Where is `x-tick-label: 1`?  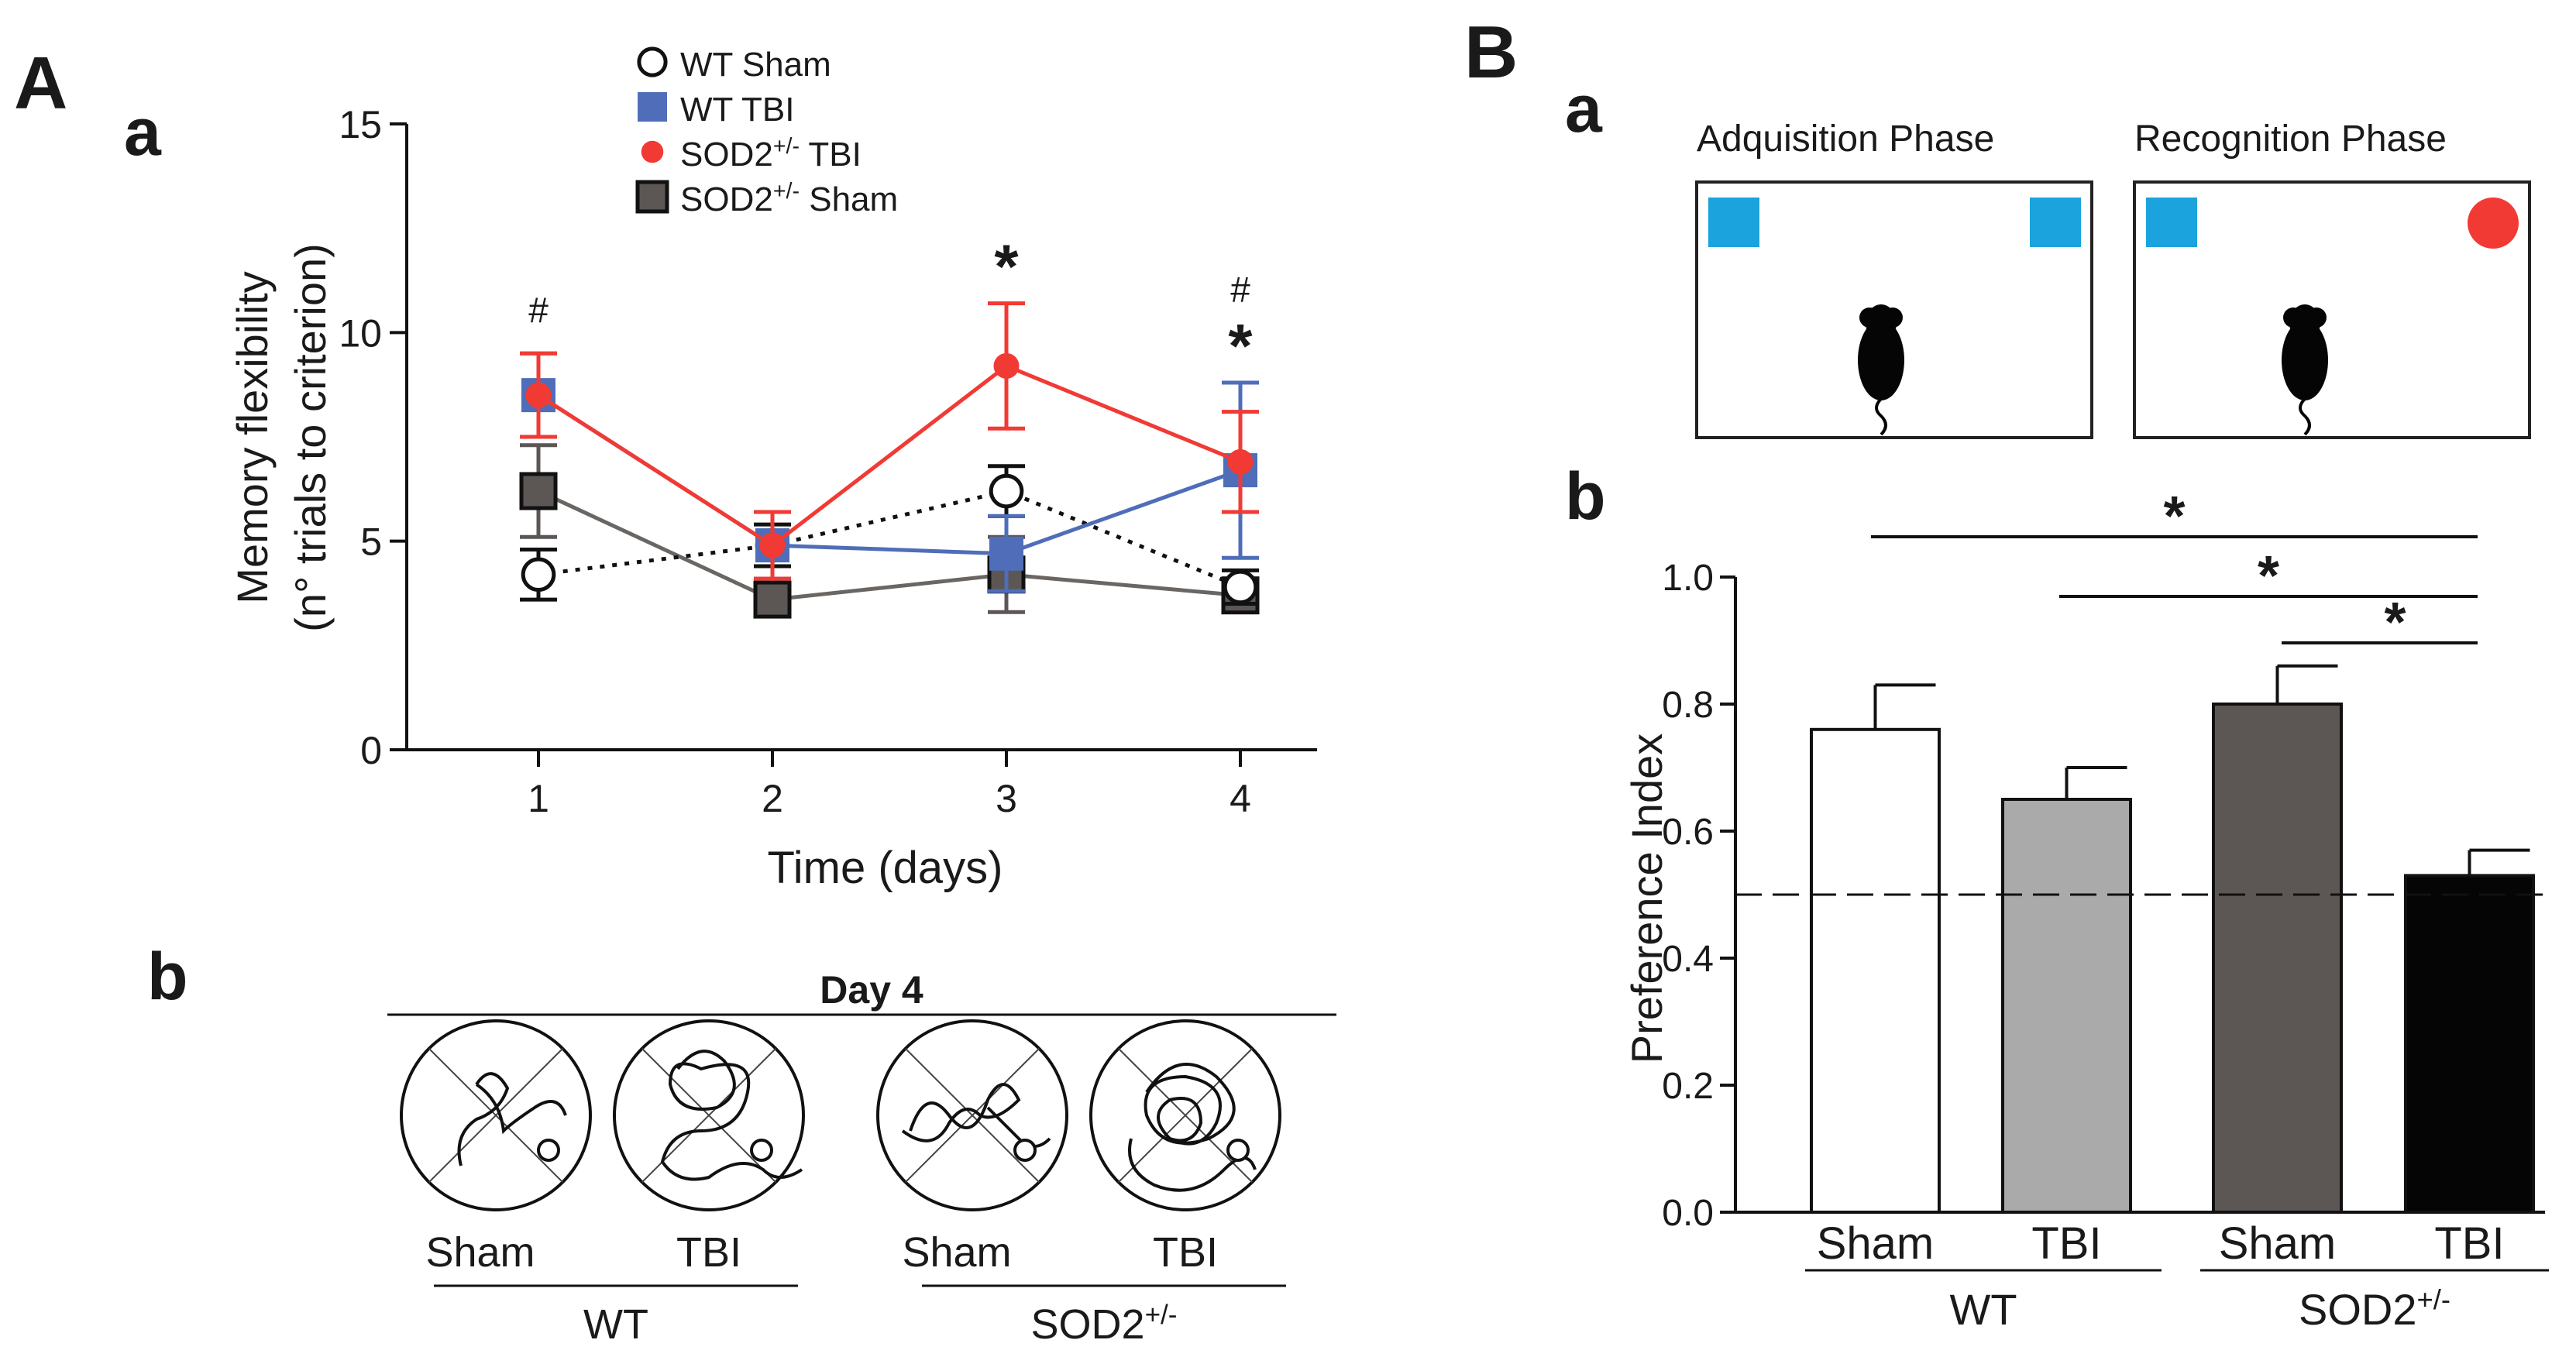
x-tick-label: 1 is located at coordinates (538, 798).